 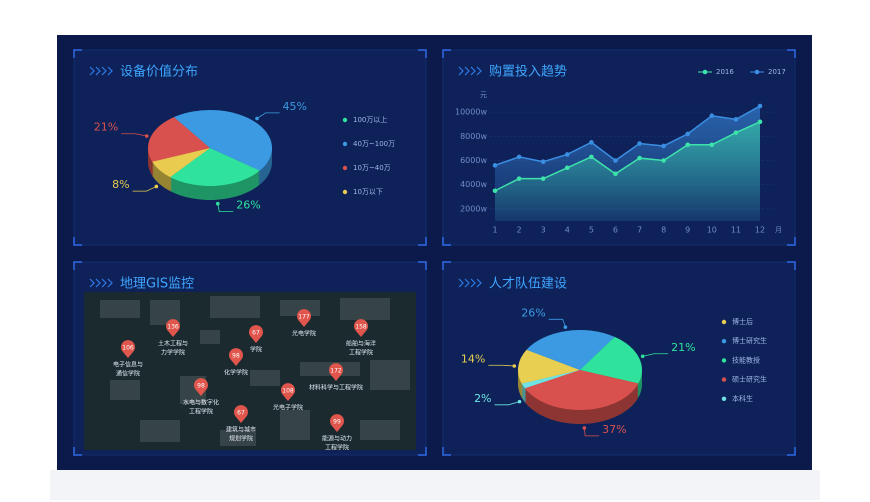 I want to click on legend-label: 40万~100万, so click(x=374, y=144).